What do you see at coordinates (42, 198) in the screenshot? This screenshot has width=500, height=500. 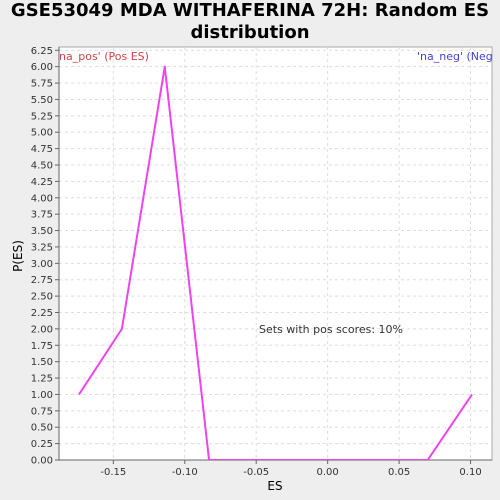 I see `y-tick-label: 4.00` at bounding box center [42, 198].